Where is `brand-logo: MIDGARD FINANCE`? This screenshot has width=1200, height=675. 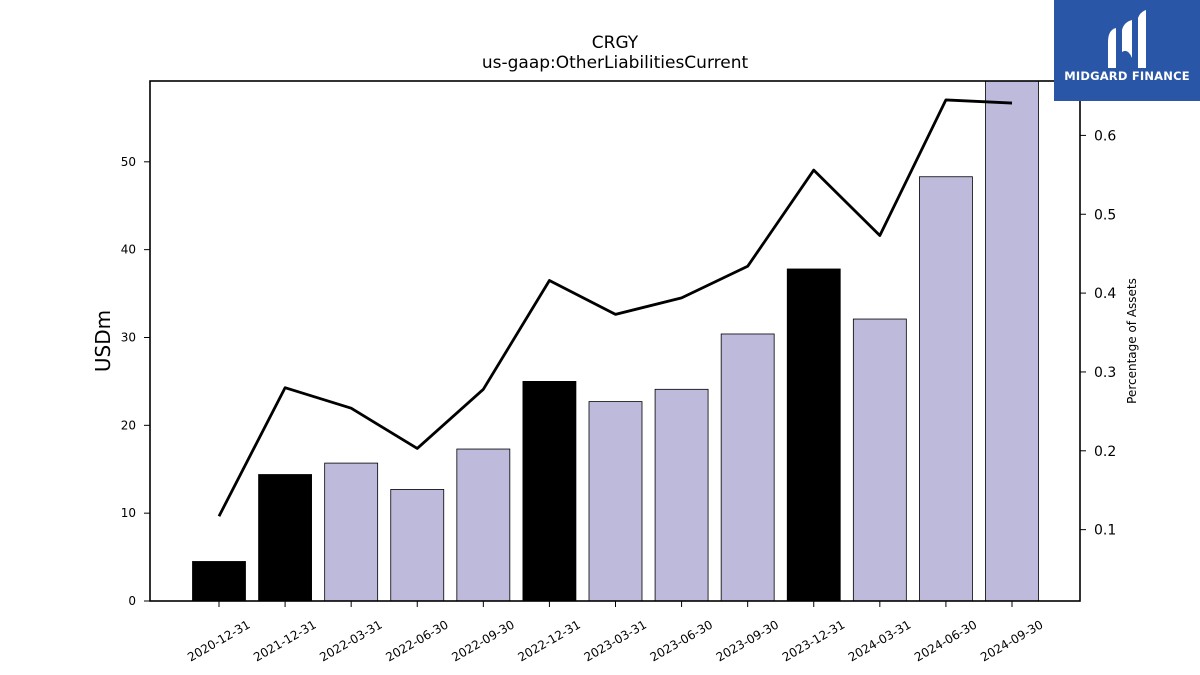
brand-logo: MIDGARD FINANCE is located at coordinates (1127, 50).